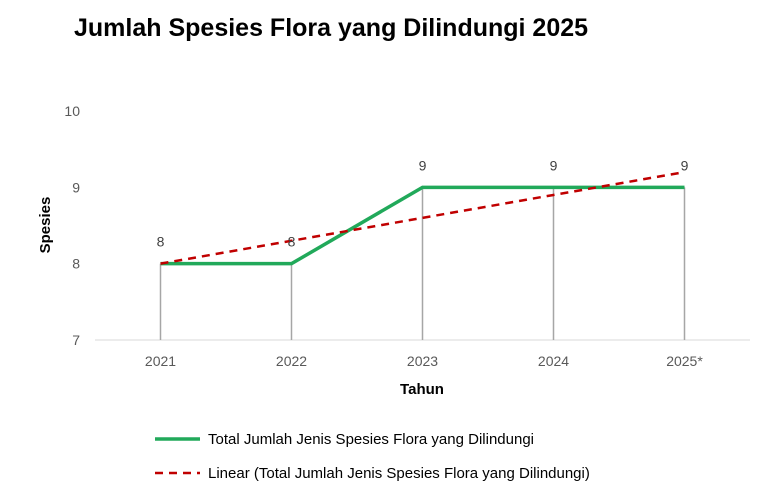 The width and height of the screenshot is (768, 489). I want to click on trendline-series, so click(422, 217).